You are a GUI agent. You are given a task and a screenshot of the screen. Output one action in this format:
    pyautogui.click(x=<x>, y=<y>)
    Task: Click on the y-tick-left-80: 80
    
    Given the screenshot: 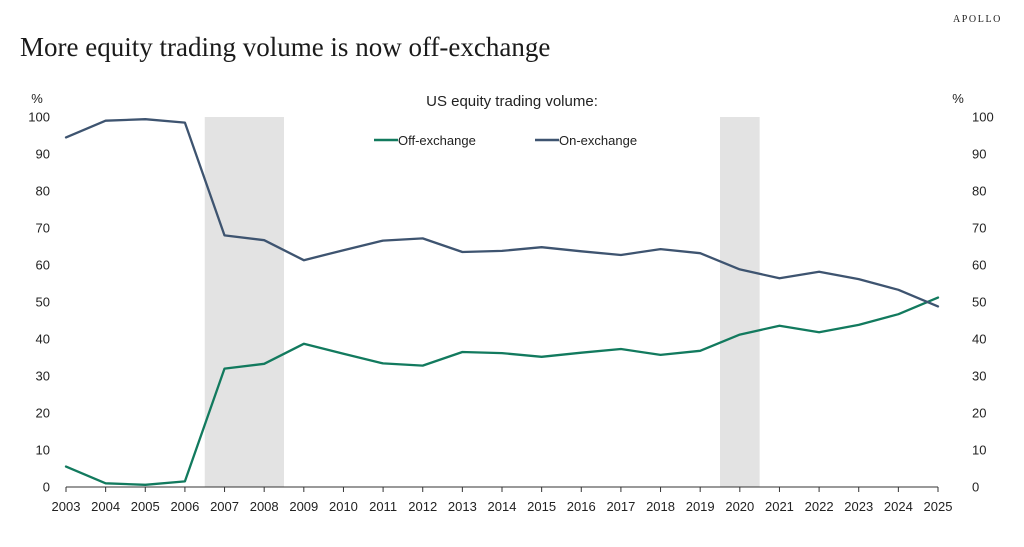 What is the action you would take?
    pyautogui.click(x=43, y=191)
    